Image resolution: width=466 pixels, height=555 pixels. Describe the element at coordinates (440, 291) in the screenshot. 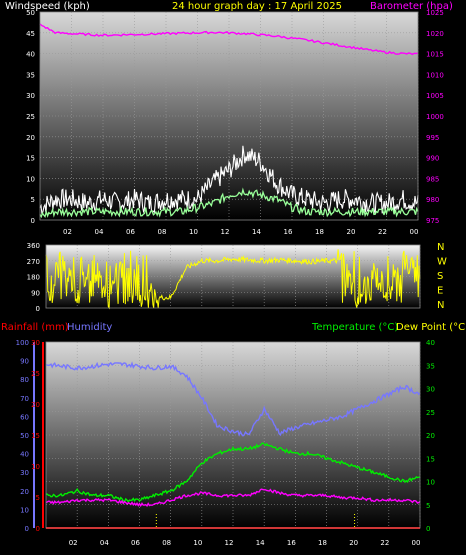

I see `direction-compass-label: E` at that location.